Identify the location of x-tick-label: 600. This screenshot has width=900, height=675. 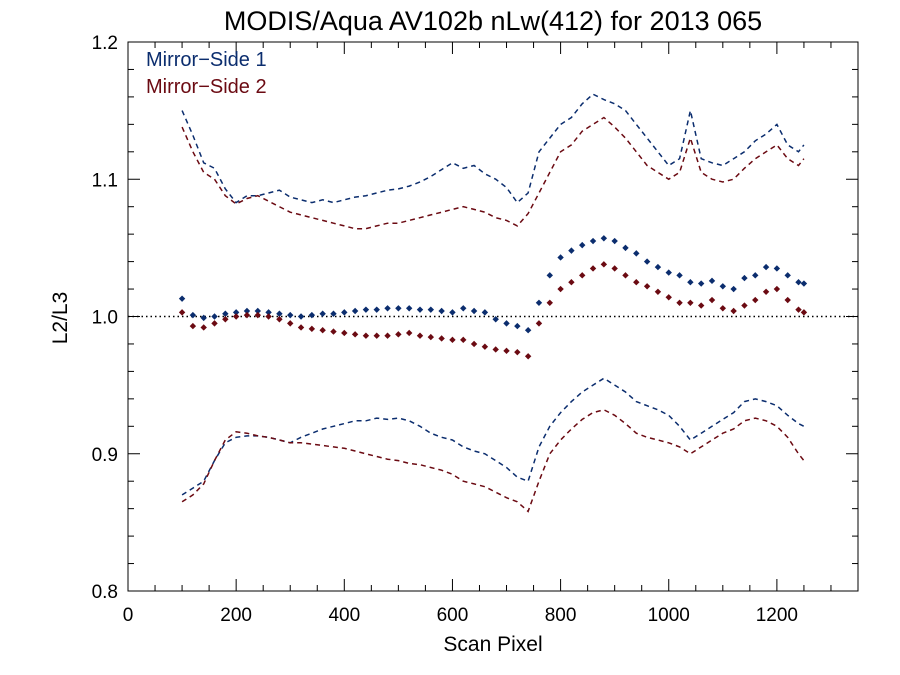
(453, 615).